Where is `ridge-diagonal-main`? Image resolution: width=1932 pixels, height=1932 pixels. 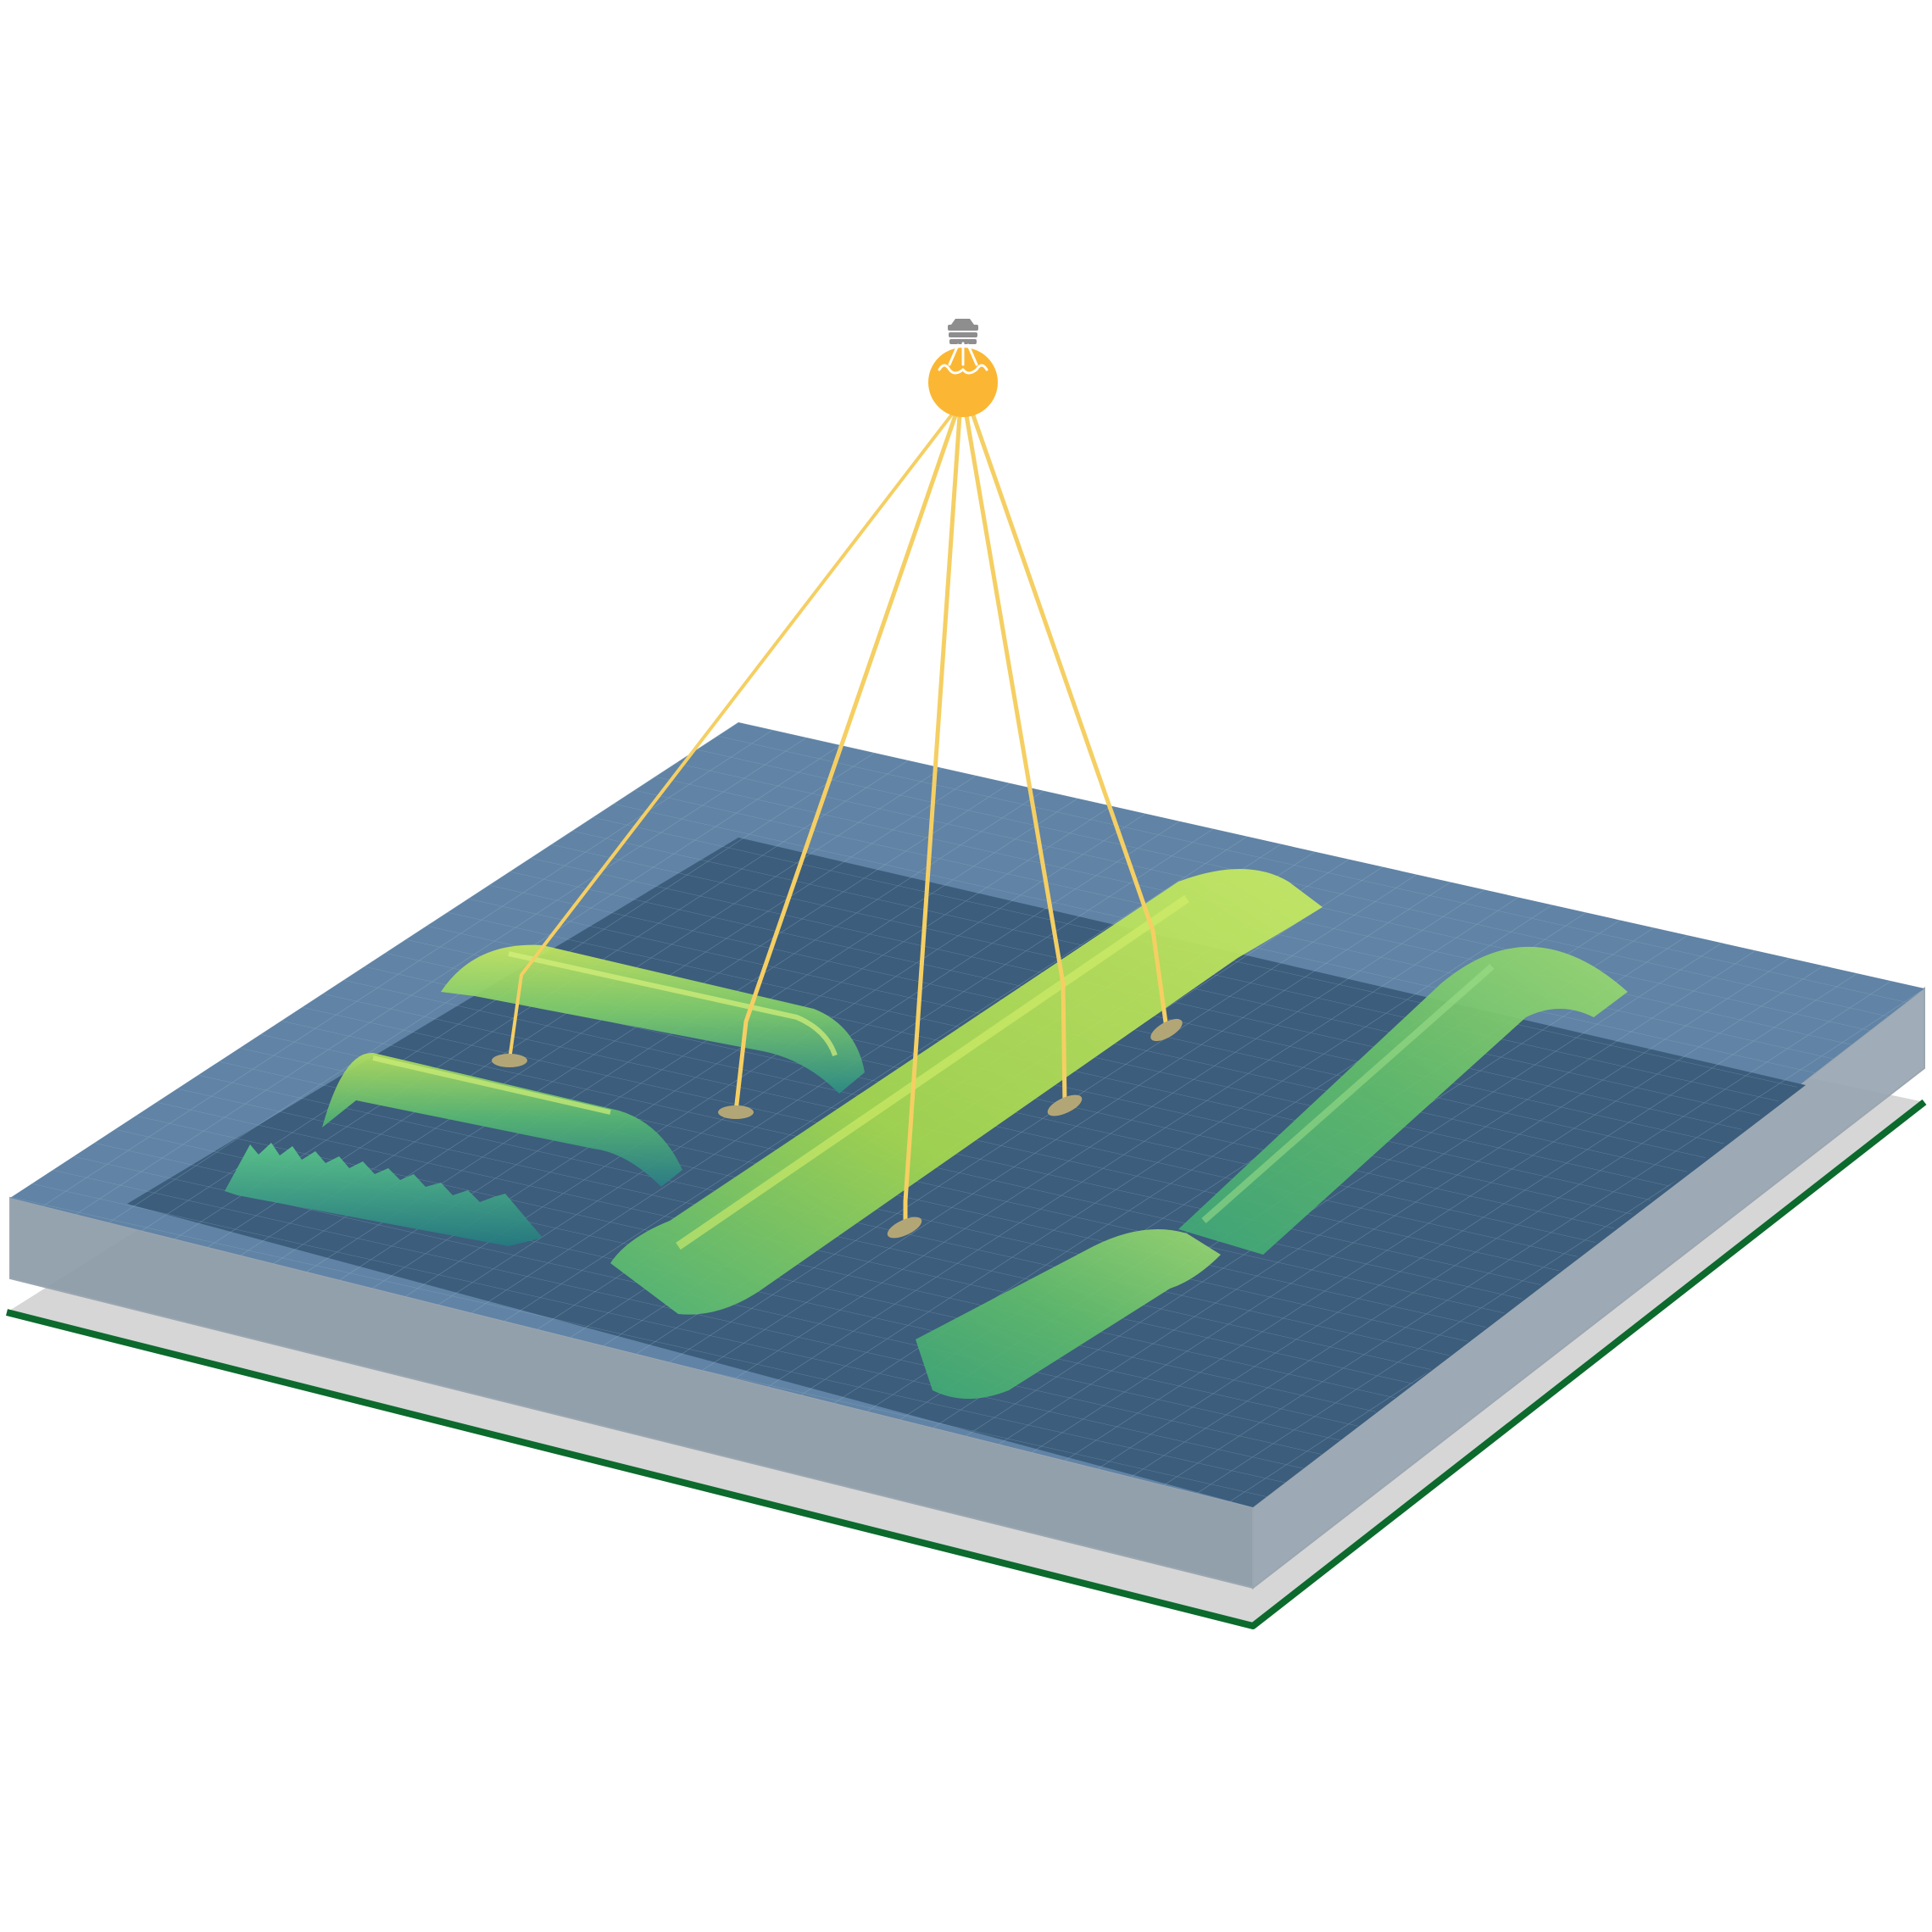 ridge-diagonal-main is located at coordinates (966, 1092).